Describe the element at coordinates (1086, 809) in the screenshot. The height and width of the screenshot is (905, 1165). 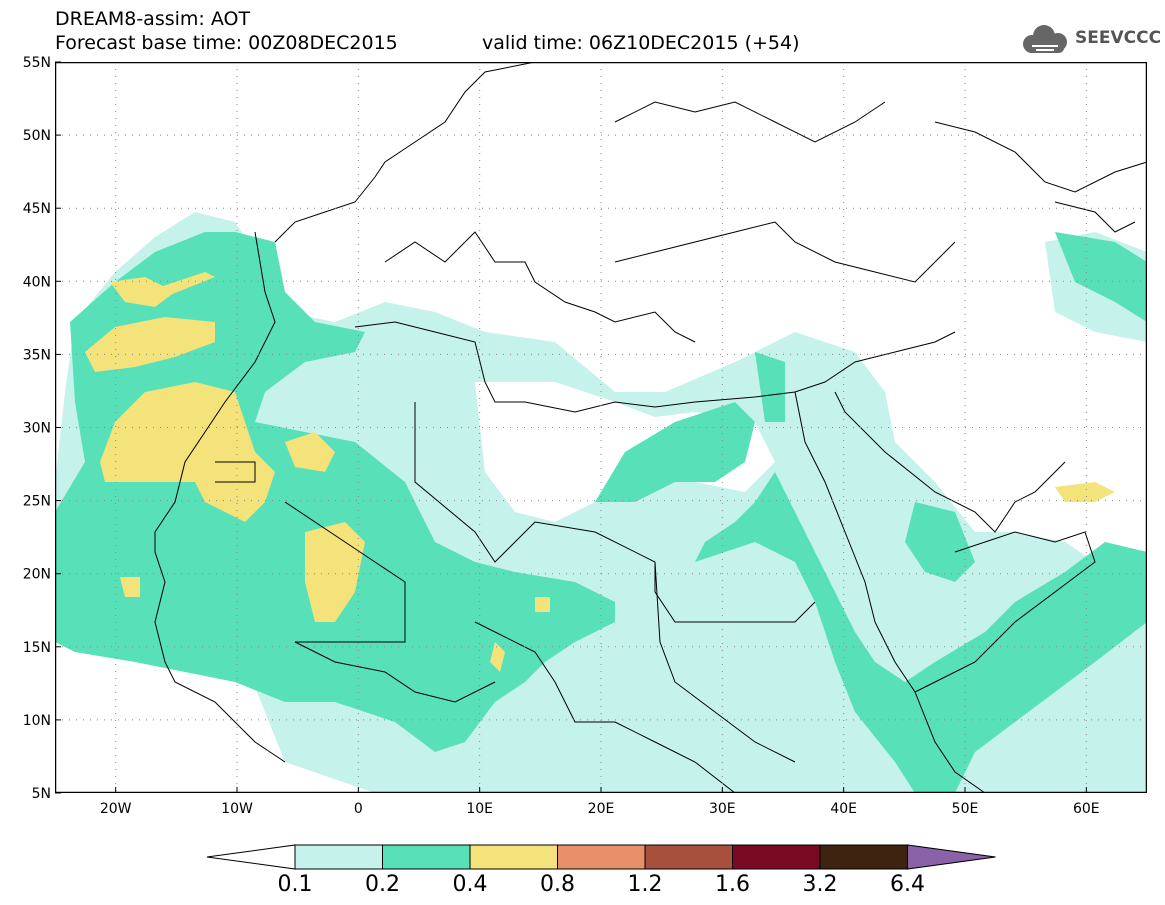
I see `lon-tick-label: 60E` at that location.